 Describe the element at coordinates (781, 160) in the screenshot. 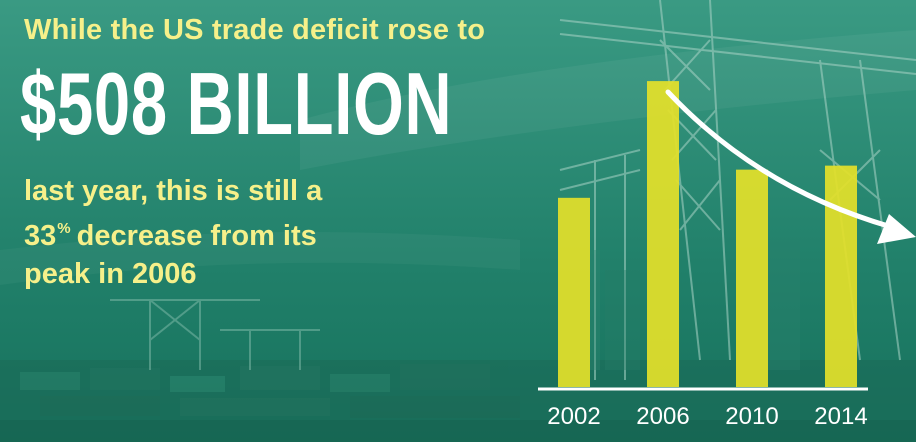

I see `decline-arrow-curve` at that location.